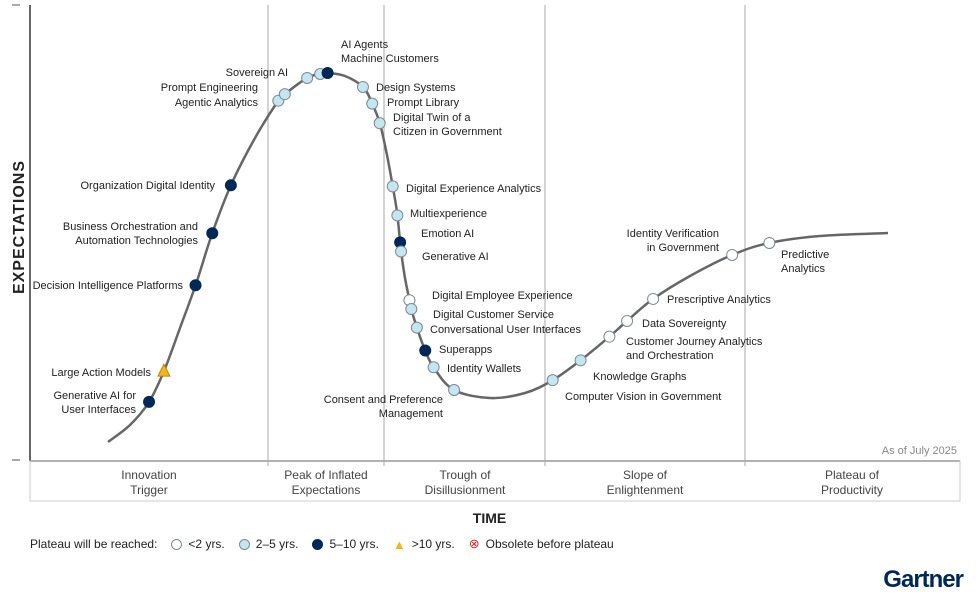 This screenshot has width=979, height=603. What do you see at coordinates (108, 286) in the screenshot?
I see `technology-label: Decision Intelligence Platforms` at bounding box center [108, 286].